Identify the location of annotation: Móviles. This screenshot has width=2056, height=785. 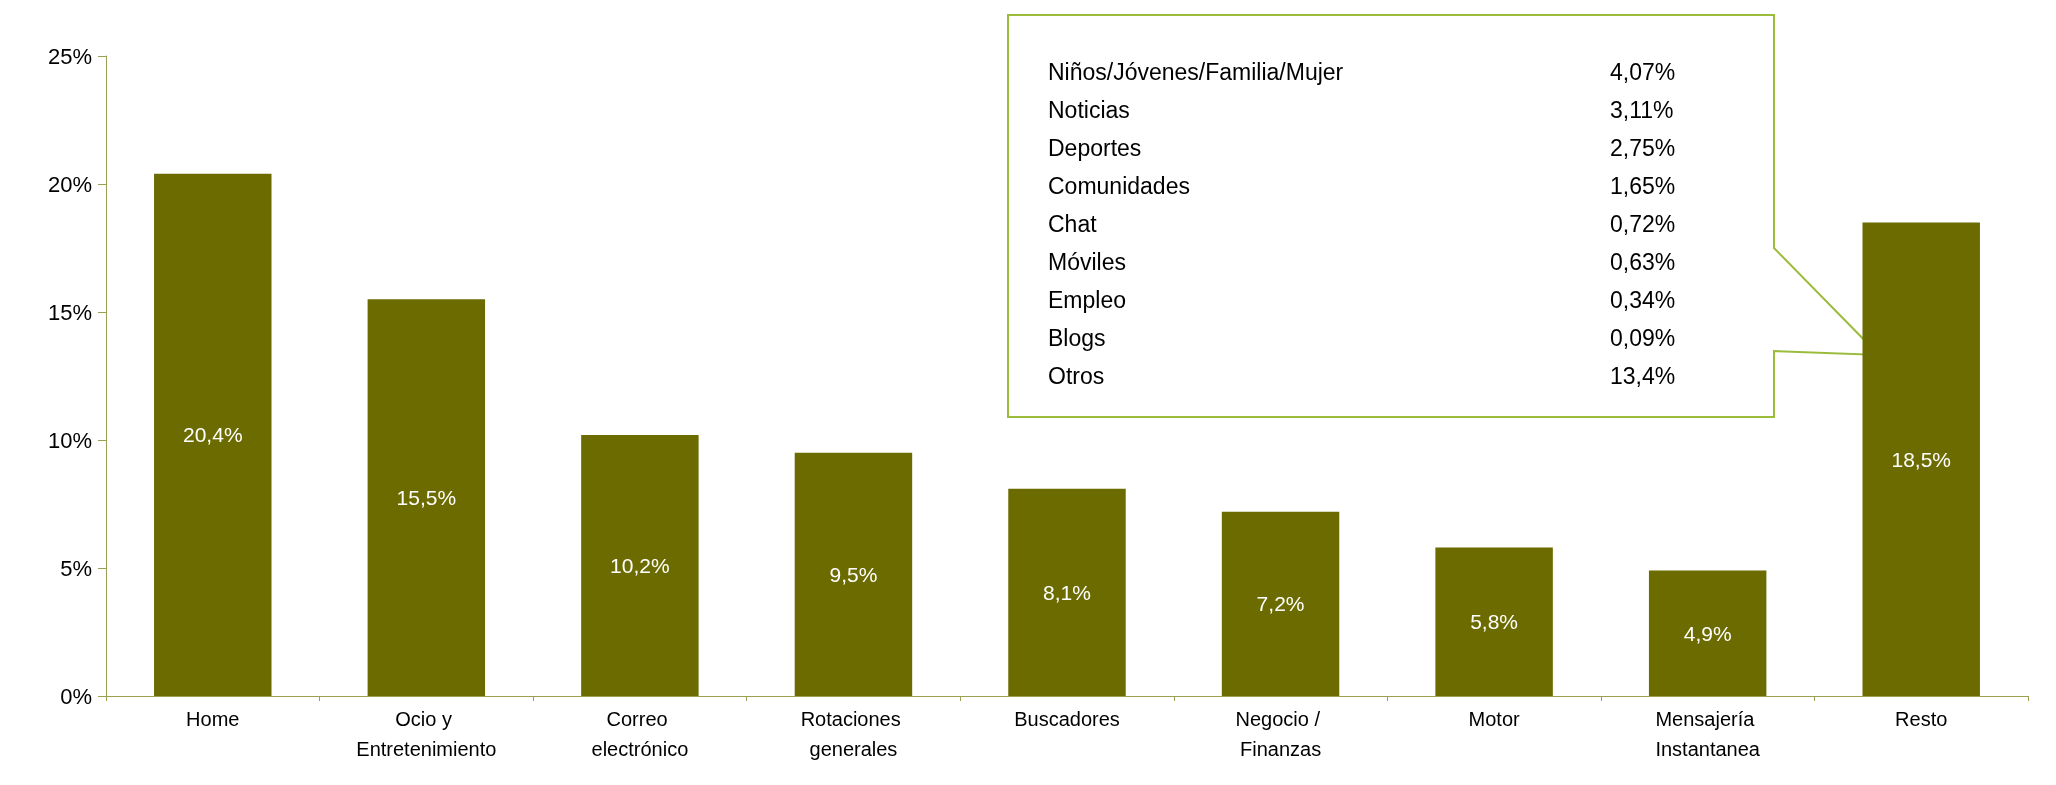
(1087, 261).